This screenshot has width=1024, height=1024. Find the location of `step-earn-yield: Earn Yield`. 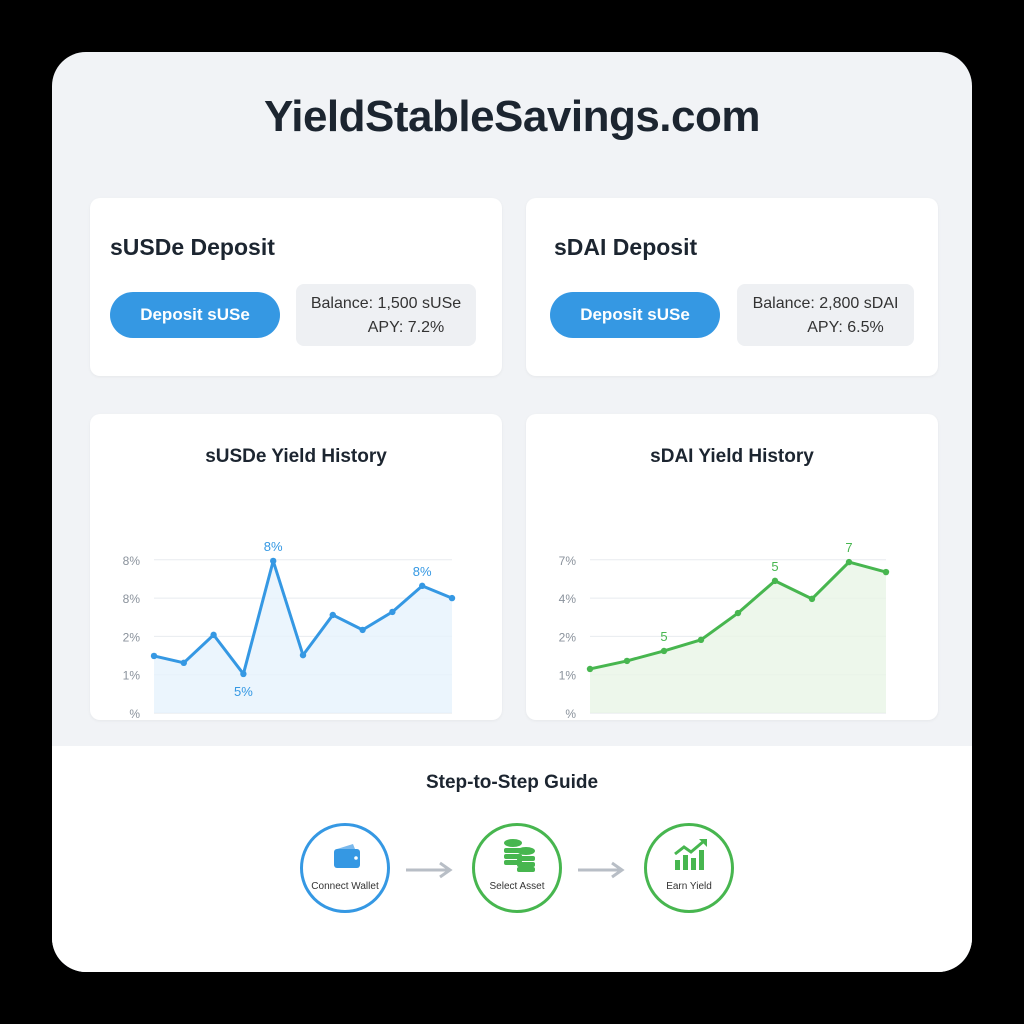

step-earn-yield: Earn Yield is located at coordinates (689, 868).